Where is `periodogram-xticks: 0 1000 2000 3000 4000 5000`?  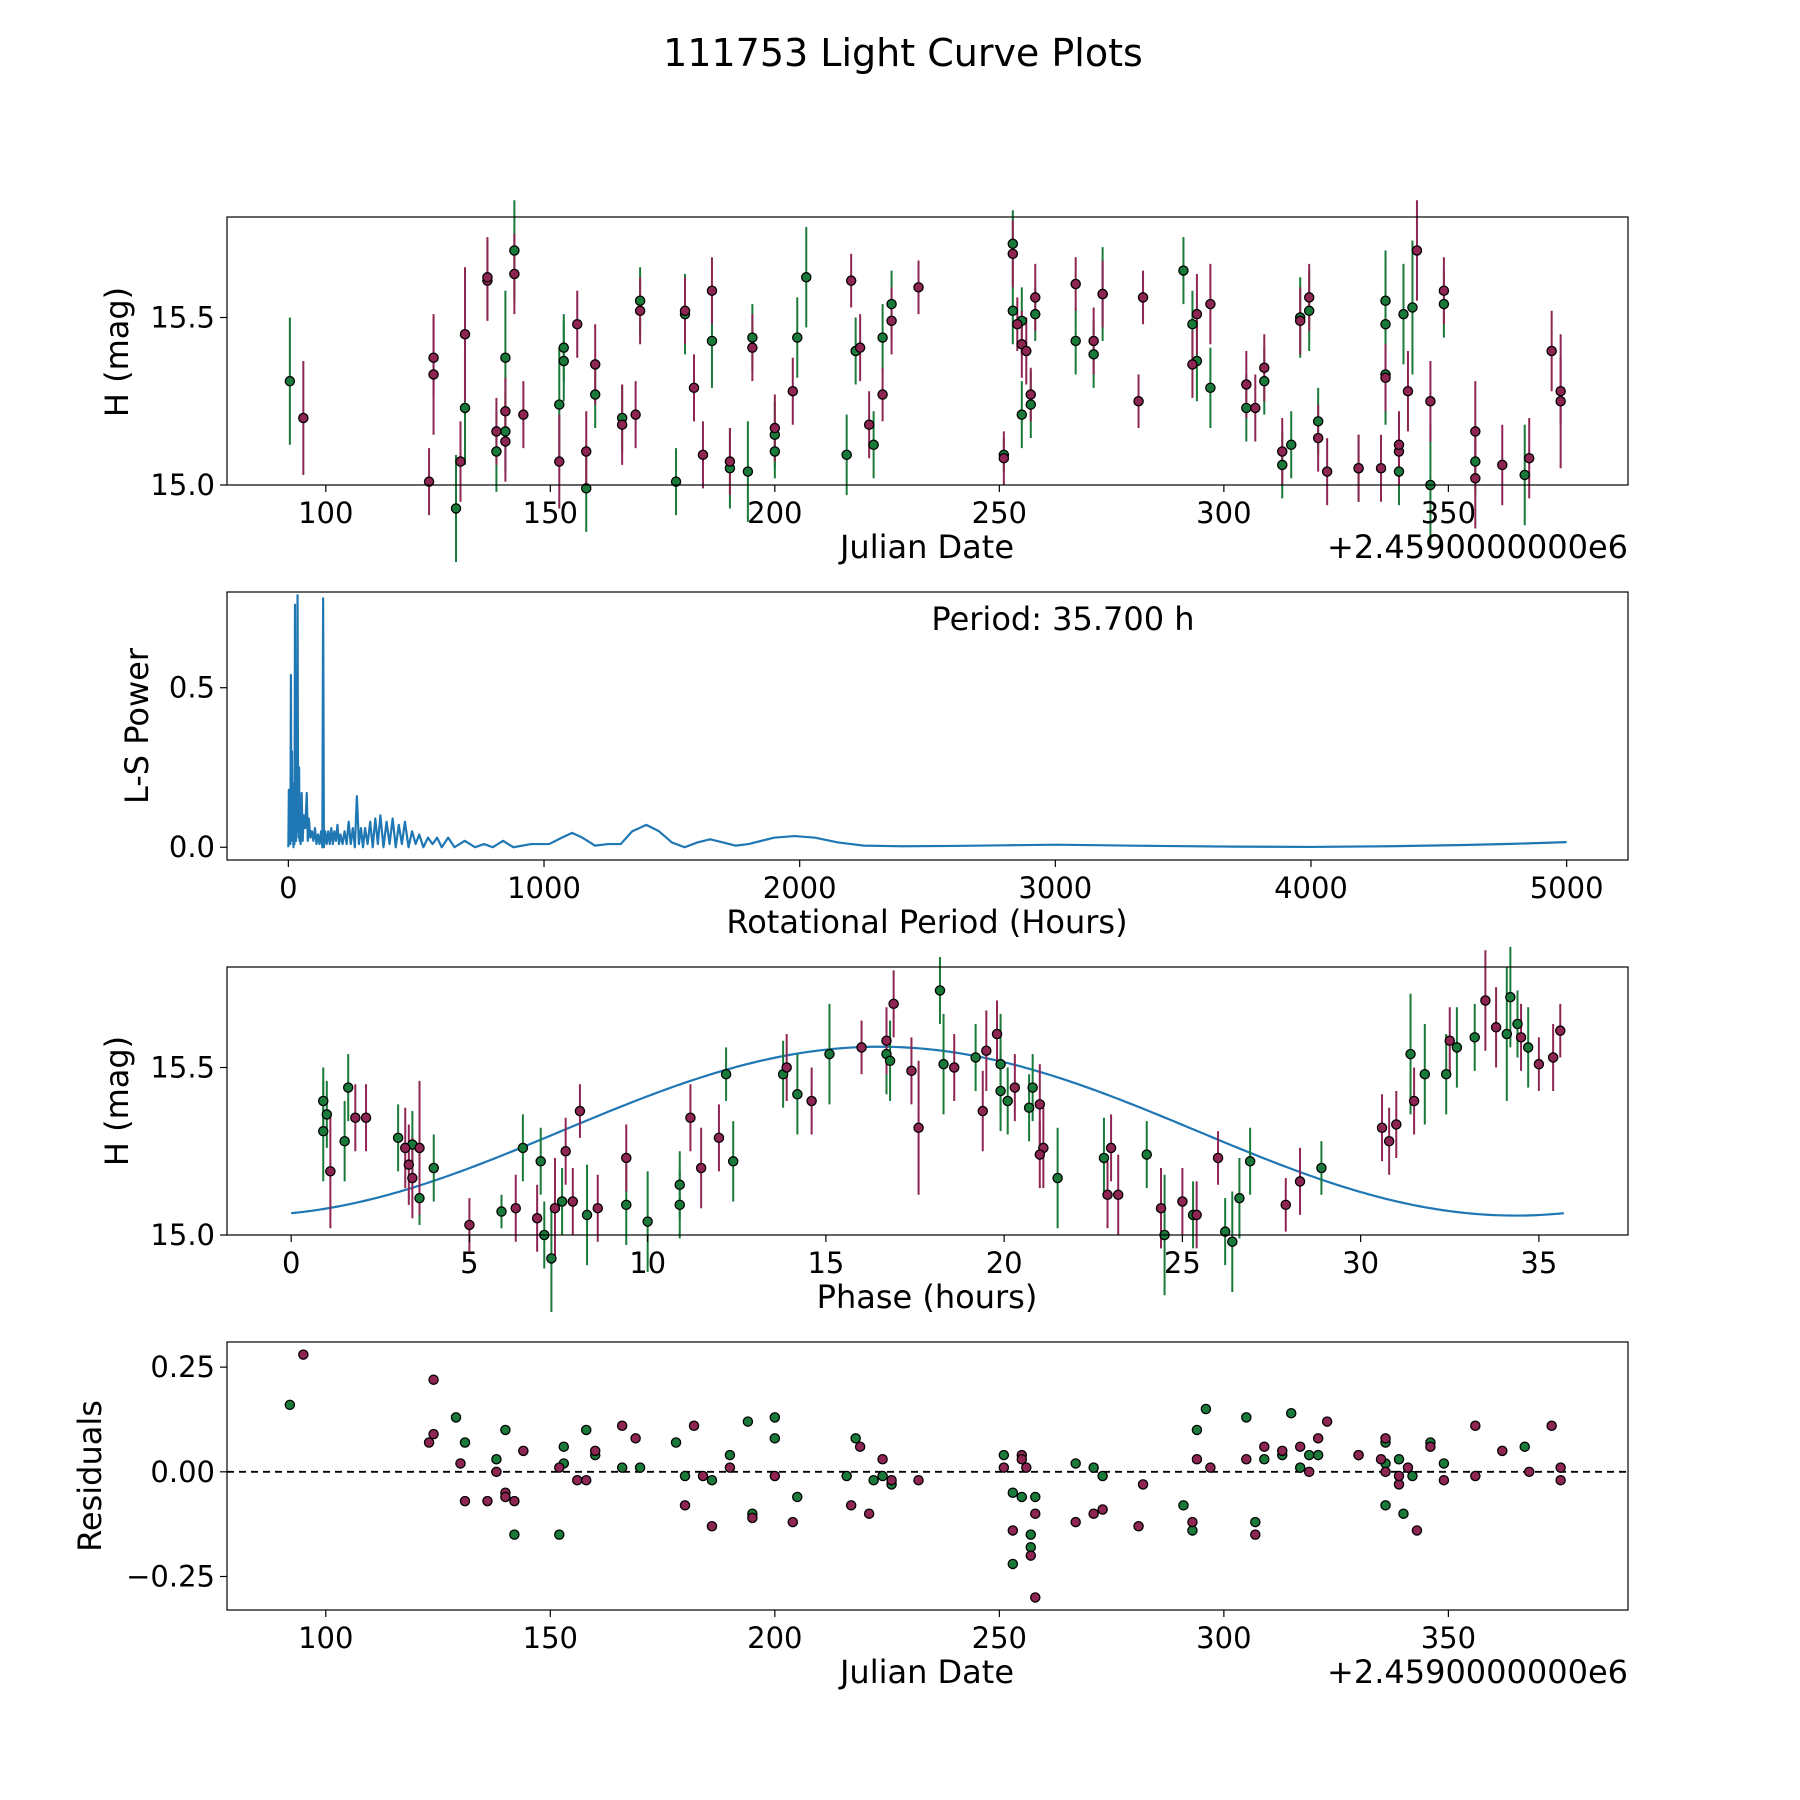 periodogram-xticks: 0 1000 2000 3000 4000 5000 is located at coordinates (941, 882).